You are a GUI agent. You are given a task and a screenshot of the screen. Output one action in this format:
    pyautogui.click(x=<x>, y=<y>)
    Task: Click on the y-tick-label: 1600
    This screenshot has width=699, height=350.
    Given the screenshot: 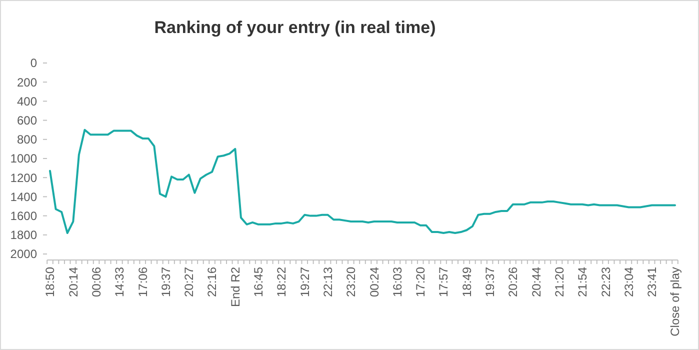 What is the action you would take?
    pyautogui.click(x=24, y=216)
    